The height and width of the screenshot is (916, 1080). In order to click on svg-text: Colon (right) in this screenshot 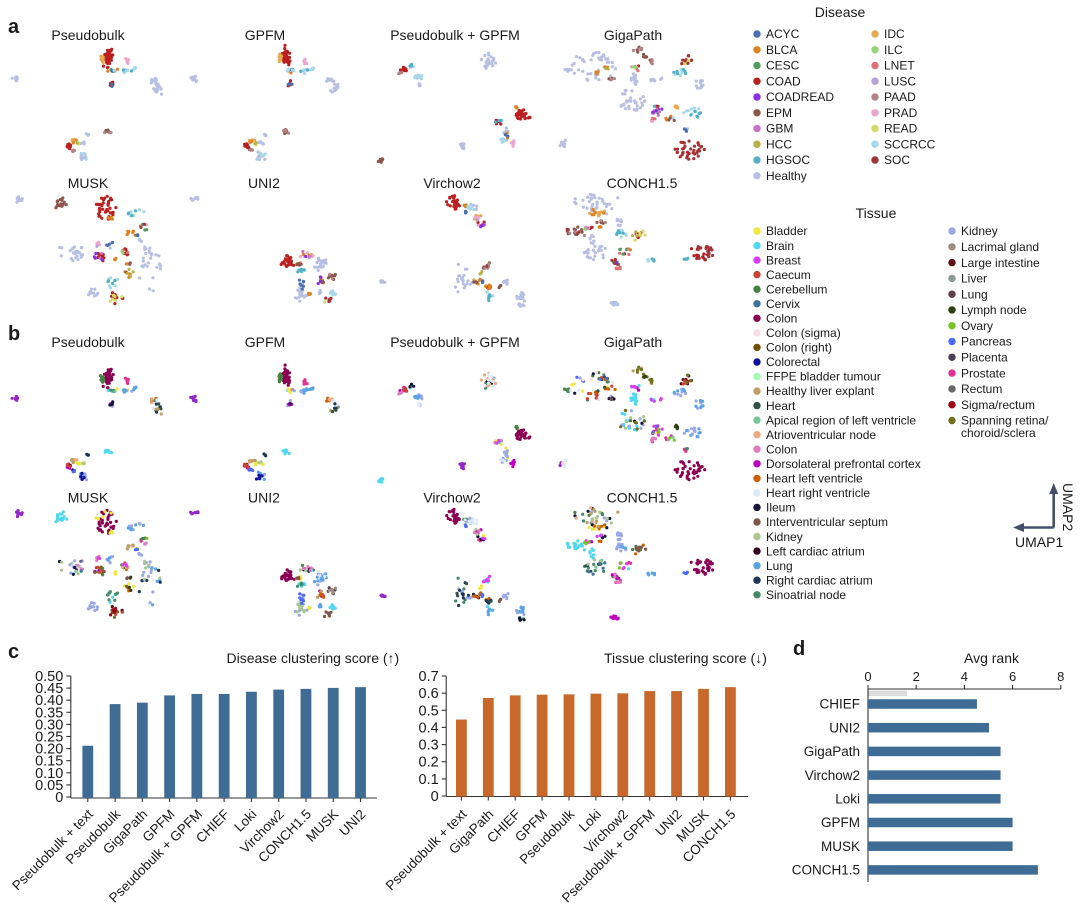, I will do `click(799, 348)`.